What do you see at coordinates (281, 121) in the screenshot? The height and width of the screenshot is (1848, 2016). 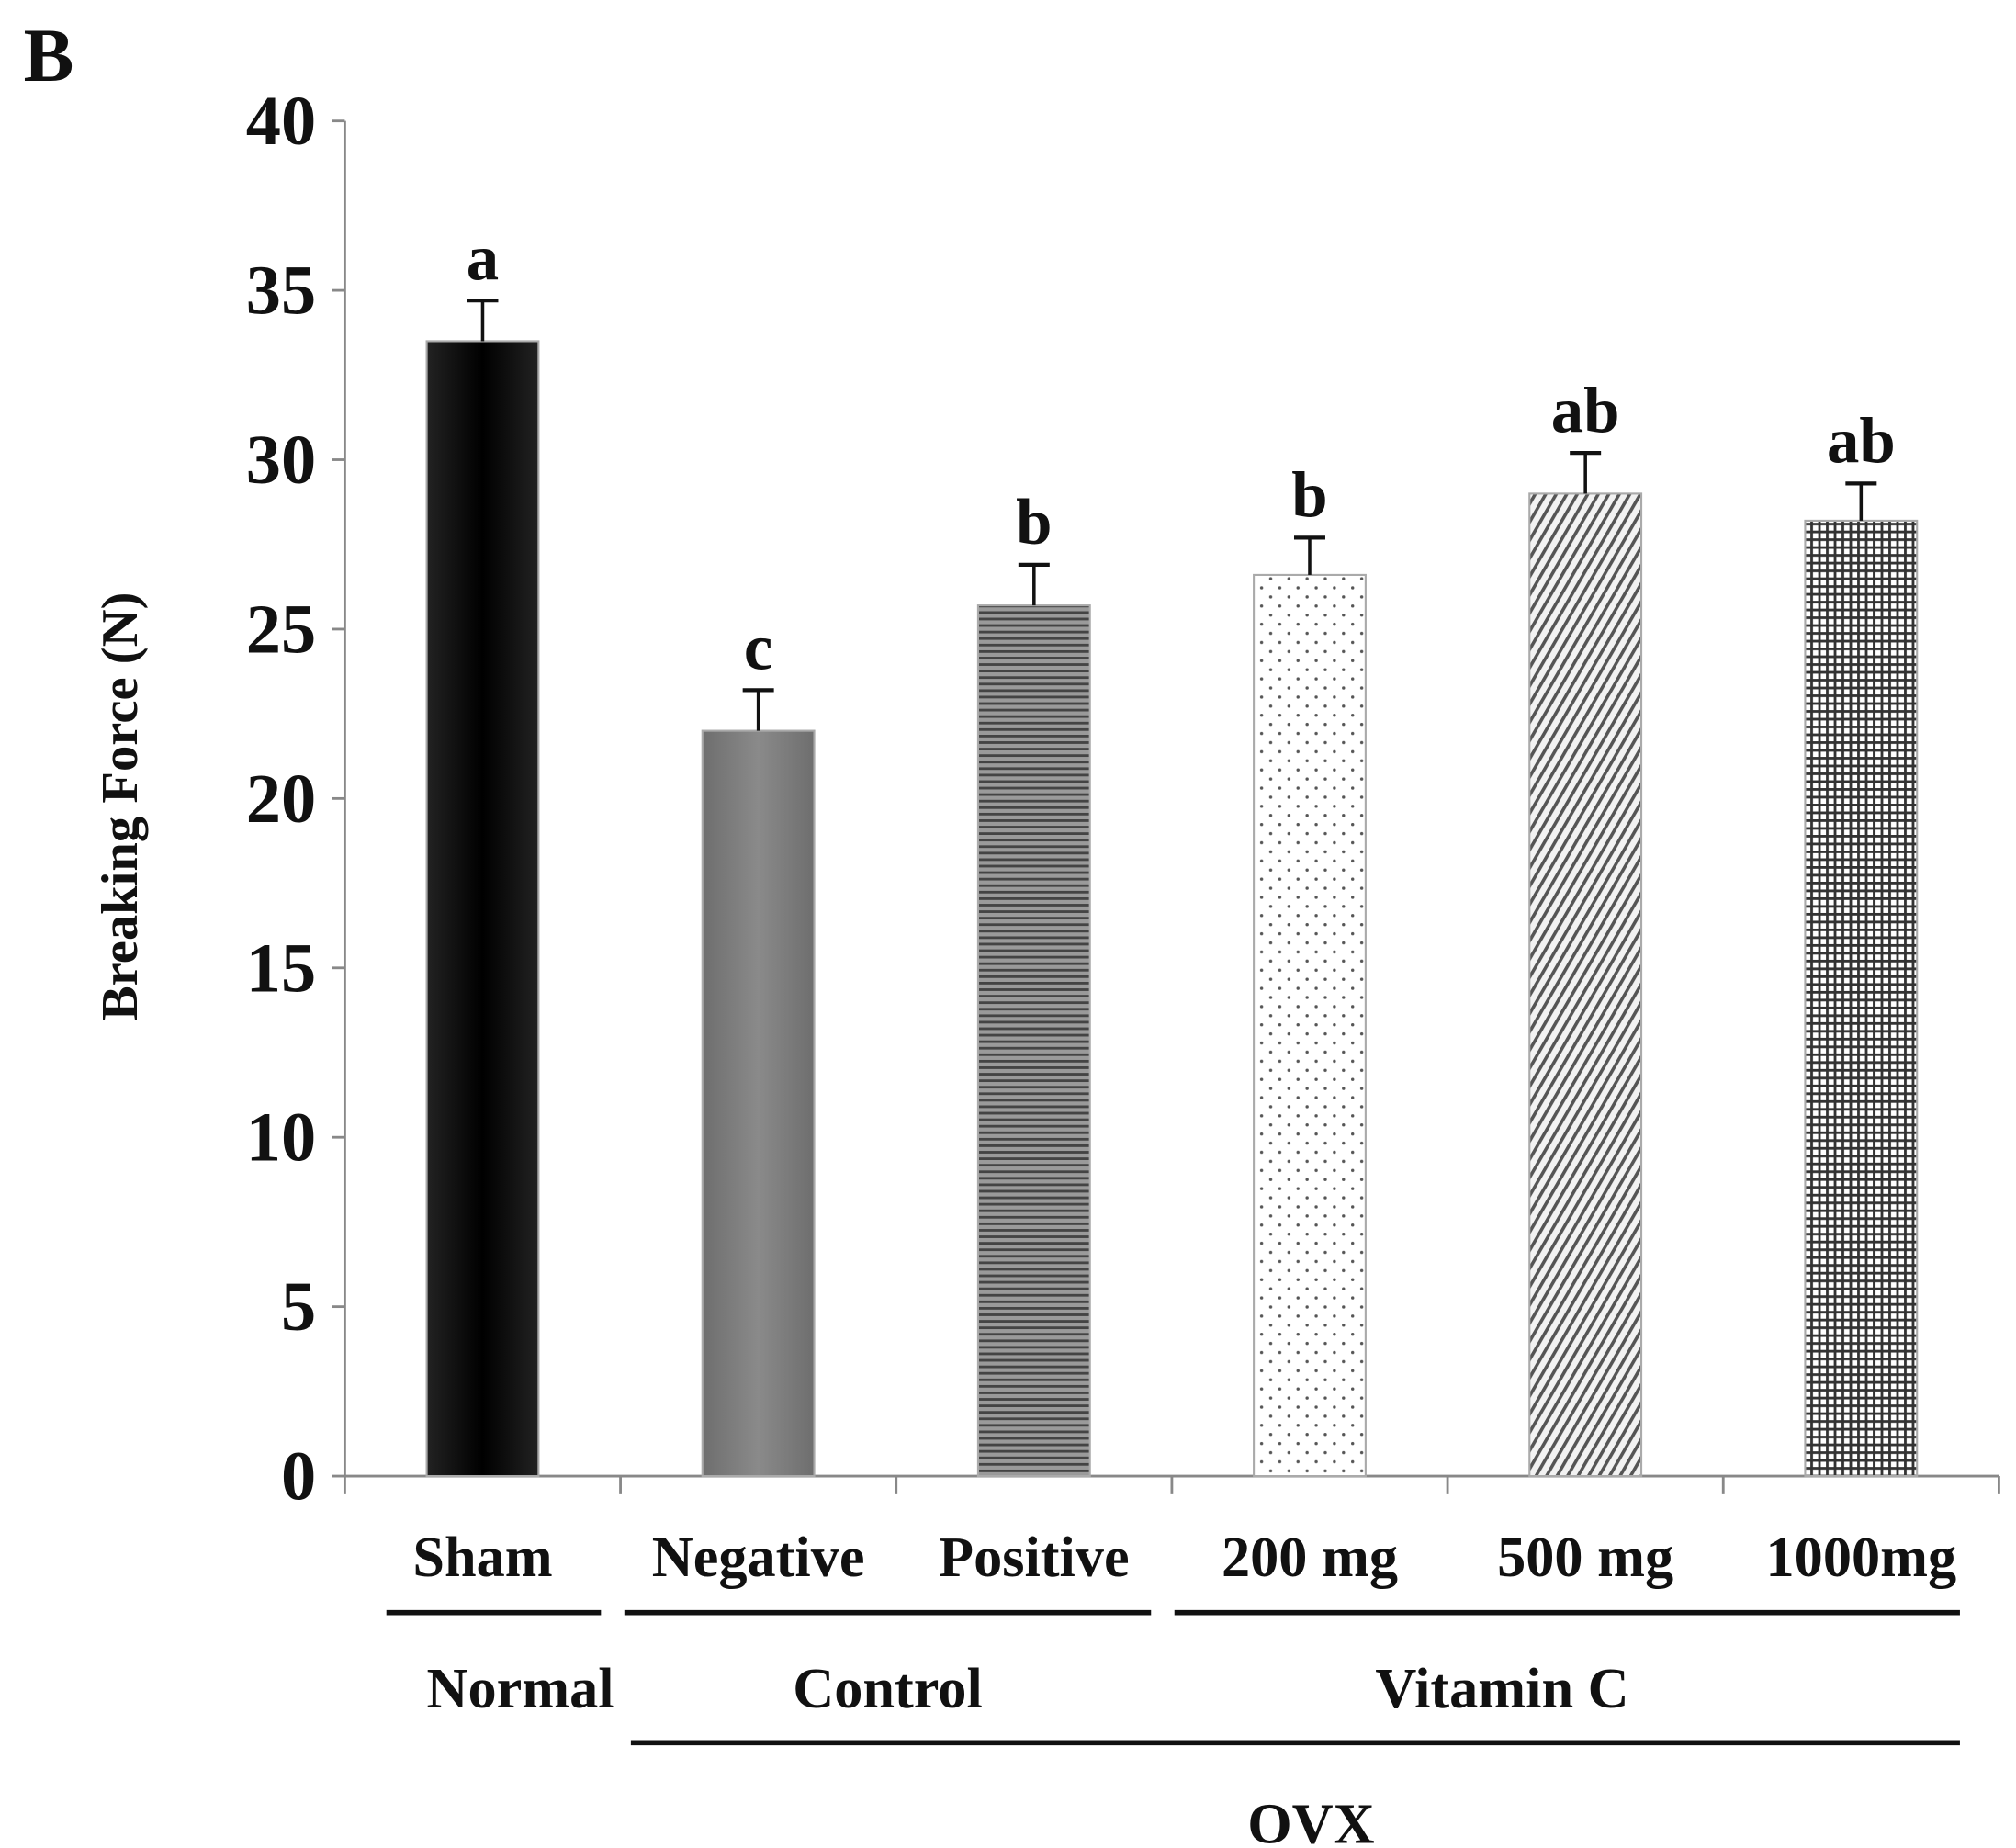 I see `y-tick-label: 40` at bounding box center [281, 121].